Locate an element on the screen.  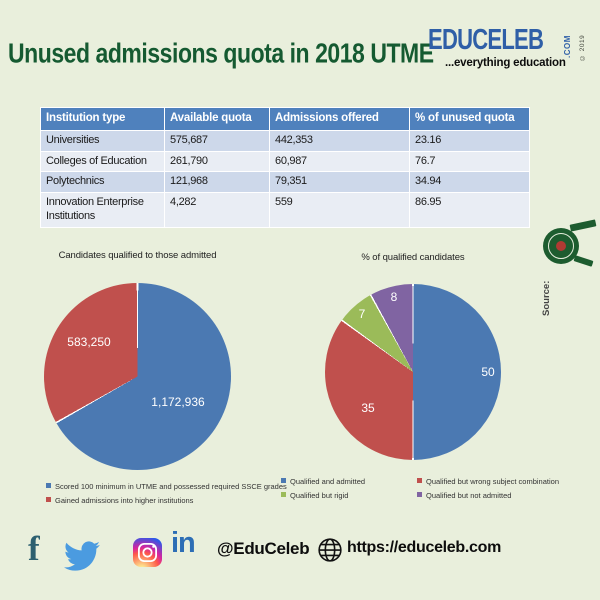
left-pie-title: Candidates qualified to those admitted is located at coordinates (137, 255).